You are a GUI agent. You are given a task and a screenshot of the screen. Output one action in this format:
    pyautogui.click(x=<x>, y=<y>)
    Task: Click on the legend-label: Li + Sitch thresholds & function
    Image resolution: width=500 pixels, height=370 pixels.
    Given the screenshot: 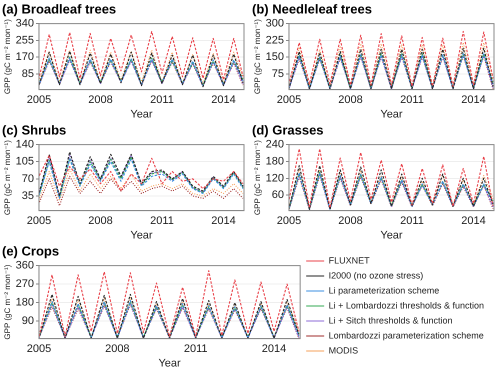 What is the action you would take?
    pyautogui.click(x=390, y=320)
    